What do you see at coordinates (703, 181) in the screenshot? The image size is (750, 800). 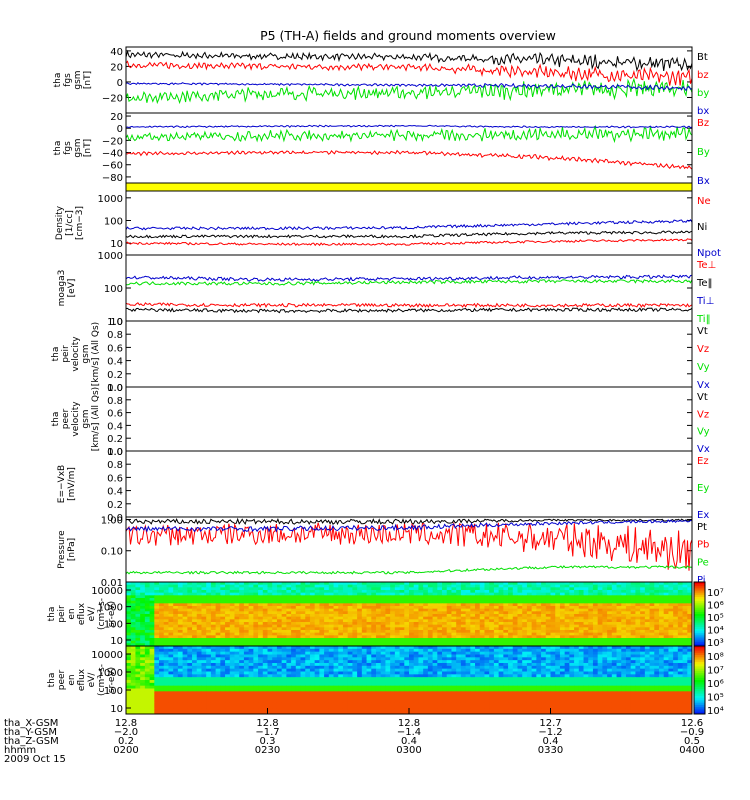 I see `legend-label: Bx` at bounding box center [703, 181].